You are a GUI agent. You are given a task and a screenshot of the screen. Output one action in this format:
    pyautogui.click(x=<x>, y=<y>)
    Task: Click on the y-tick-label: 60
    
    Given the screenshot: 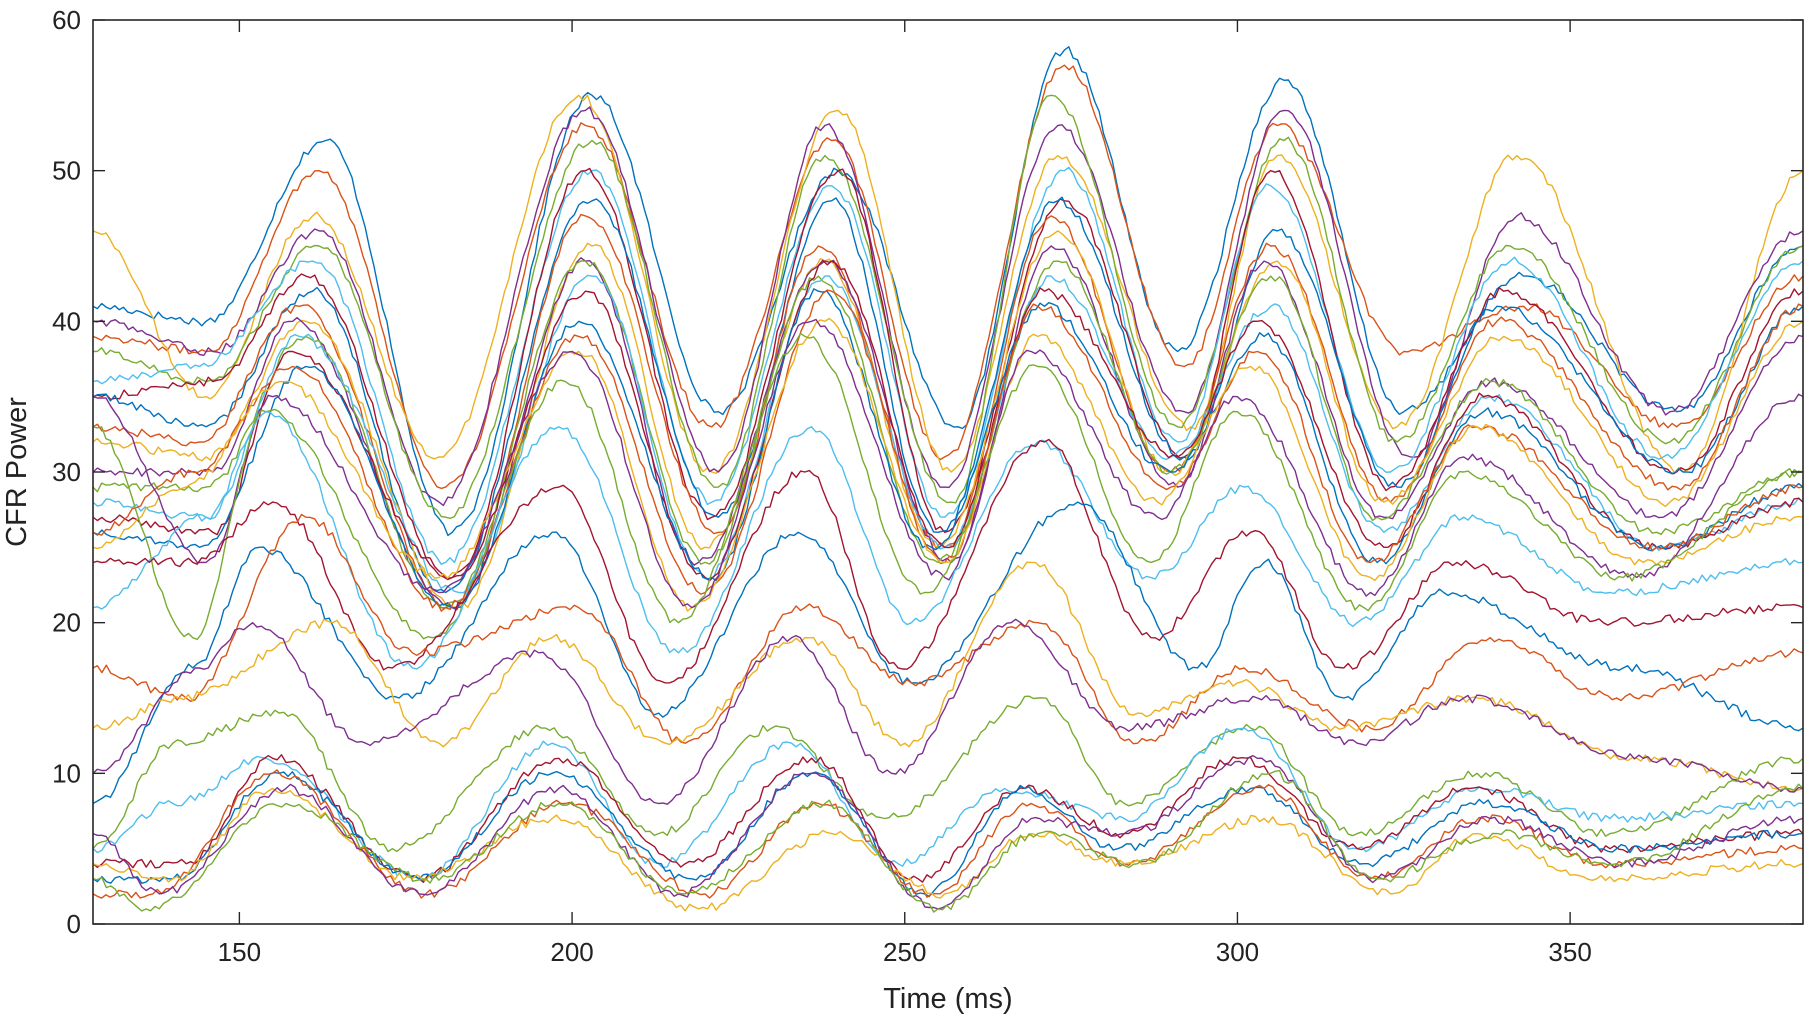 What is the action you would take?
    pyautogui.click(x=66, y=20)
    